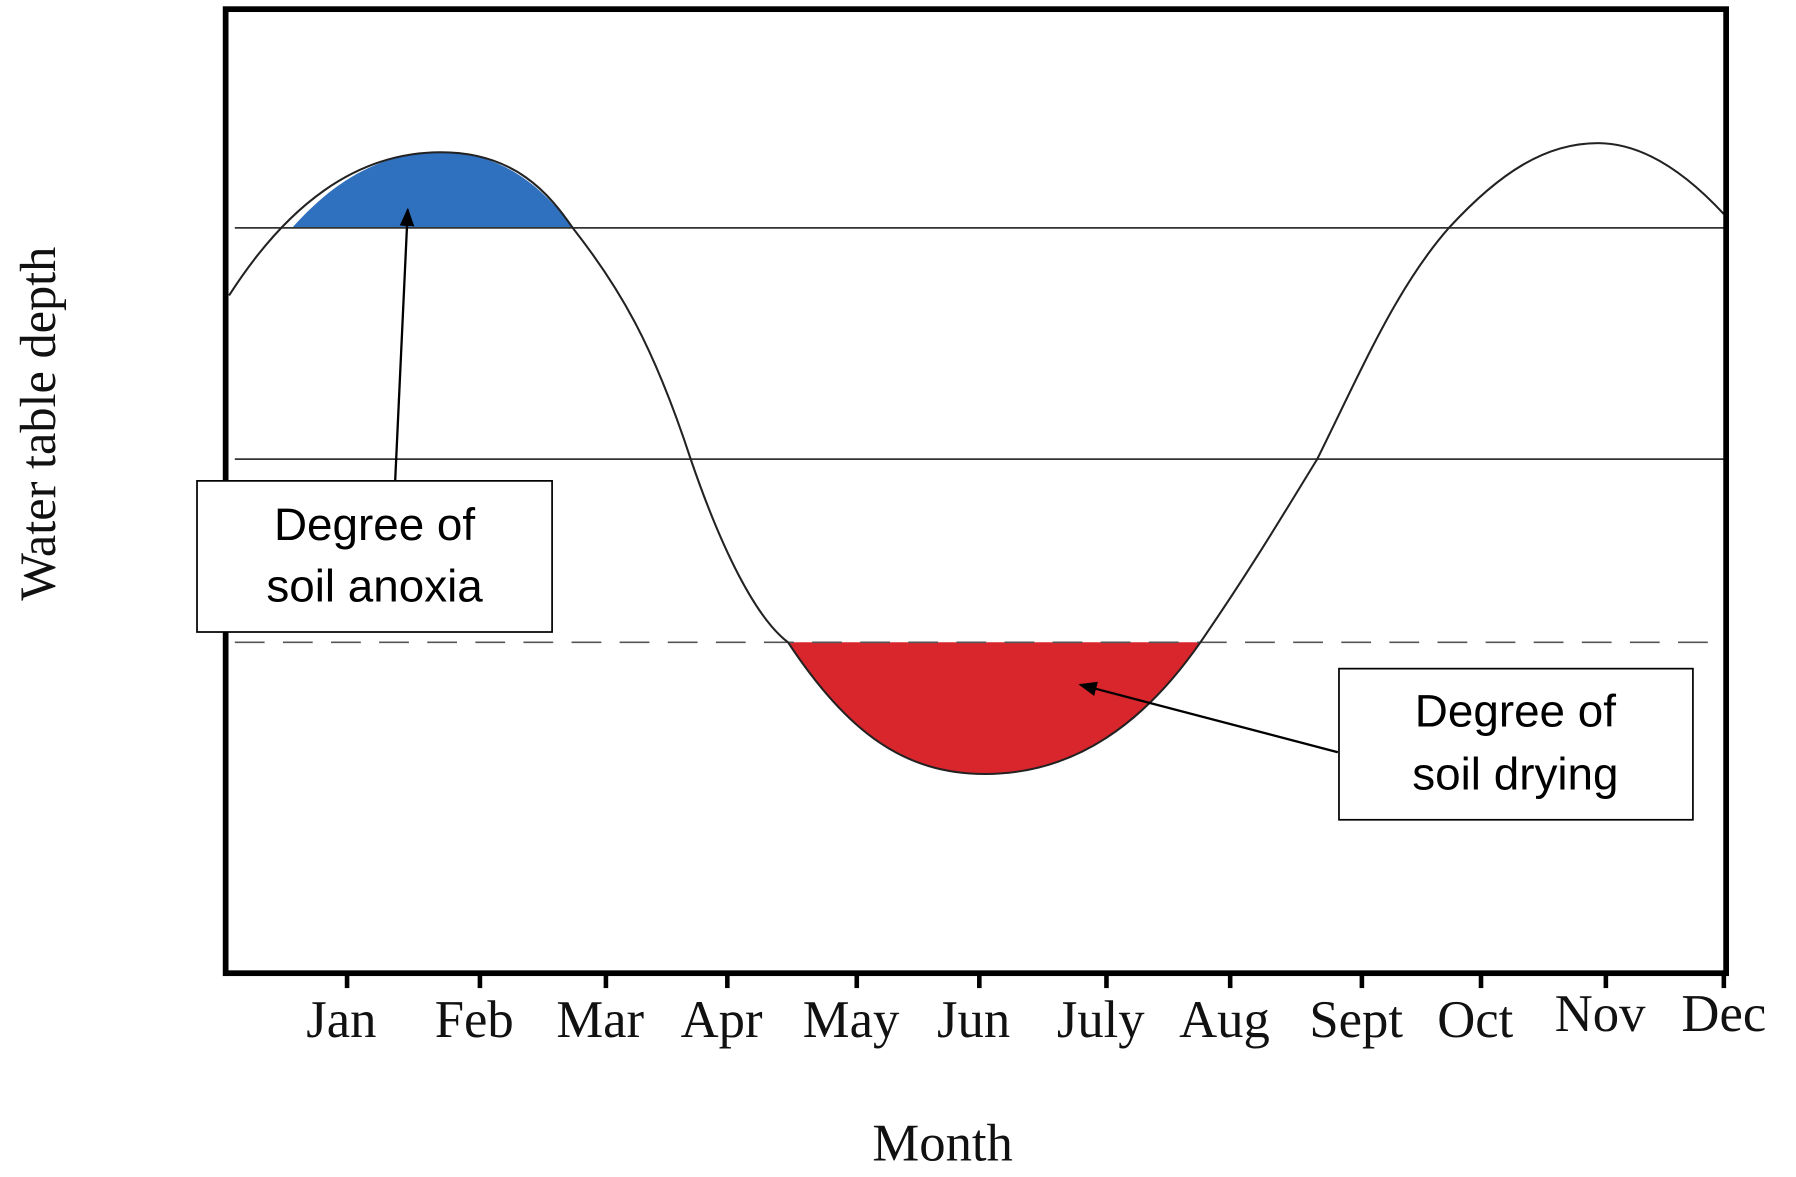  What do you see at coordinates (600, 1020) in the screenshot?
I see `month-label: Mar` at bounding box center [600, 1020].